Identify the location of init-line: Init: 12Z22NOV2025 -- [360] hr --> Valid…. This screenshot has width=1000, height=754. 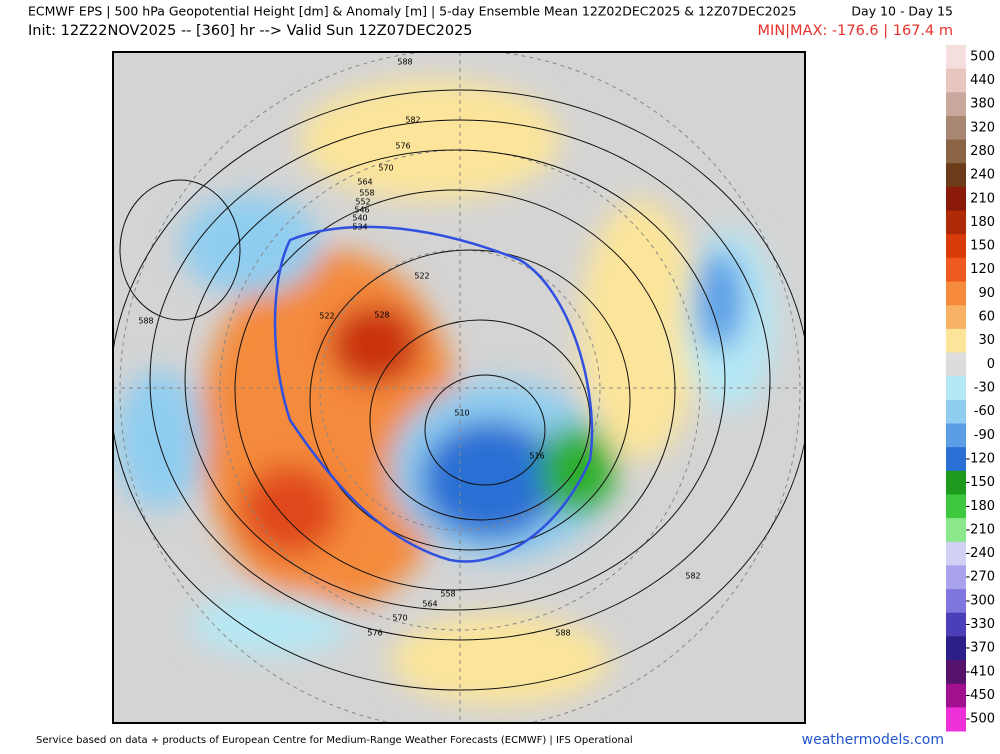
(250, 31).